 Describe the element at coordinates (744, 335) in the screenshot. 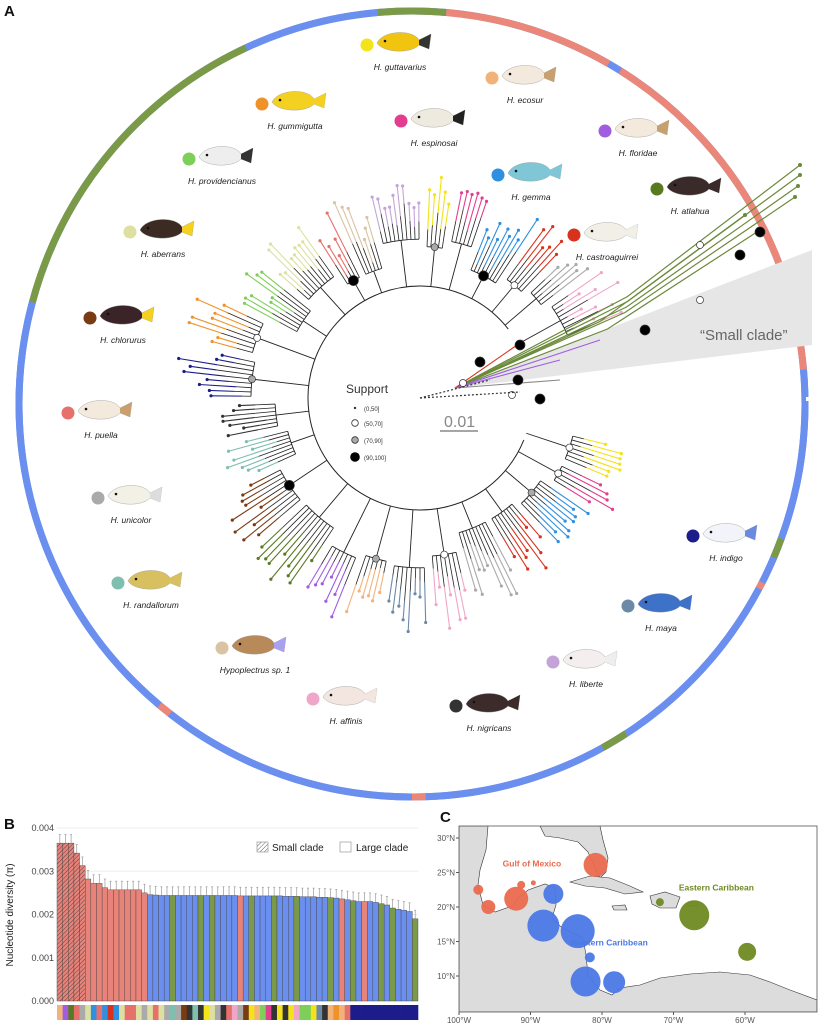

I see `small-clade-label: “Small clade”` at that location.